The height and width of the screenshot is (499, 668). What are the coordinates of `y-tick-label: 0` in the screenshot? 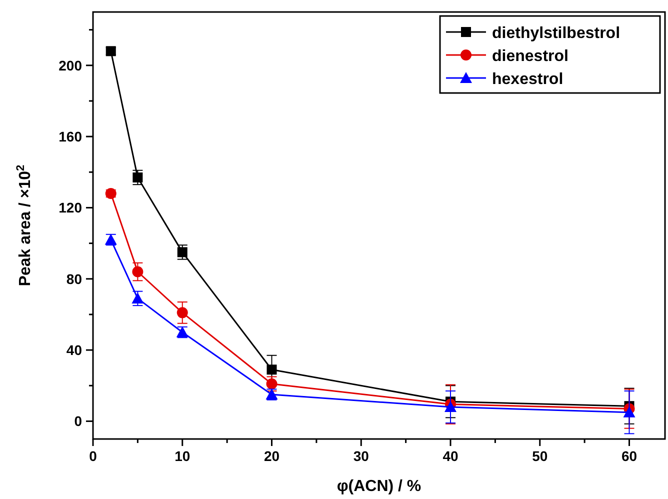 It's located at (78, 421).